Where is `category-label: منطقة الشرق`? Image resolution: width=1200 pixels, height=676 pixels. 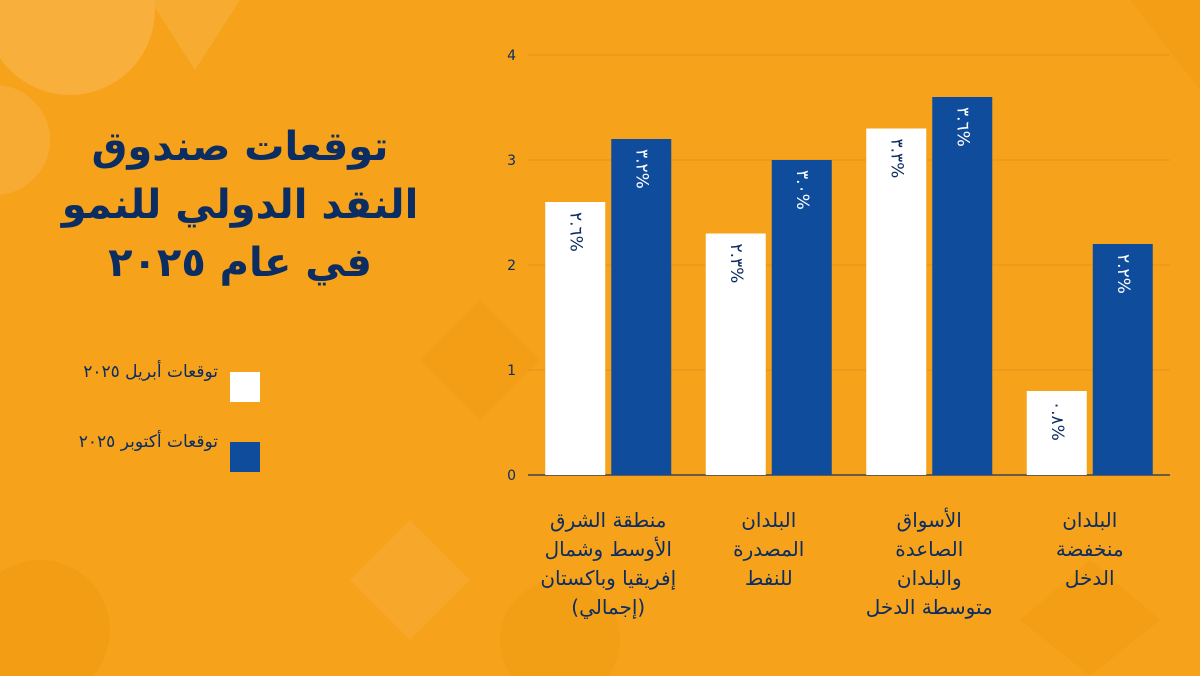
category-label: منطقة الشرق is located at coordinates (608, 520).